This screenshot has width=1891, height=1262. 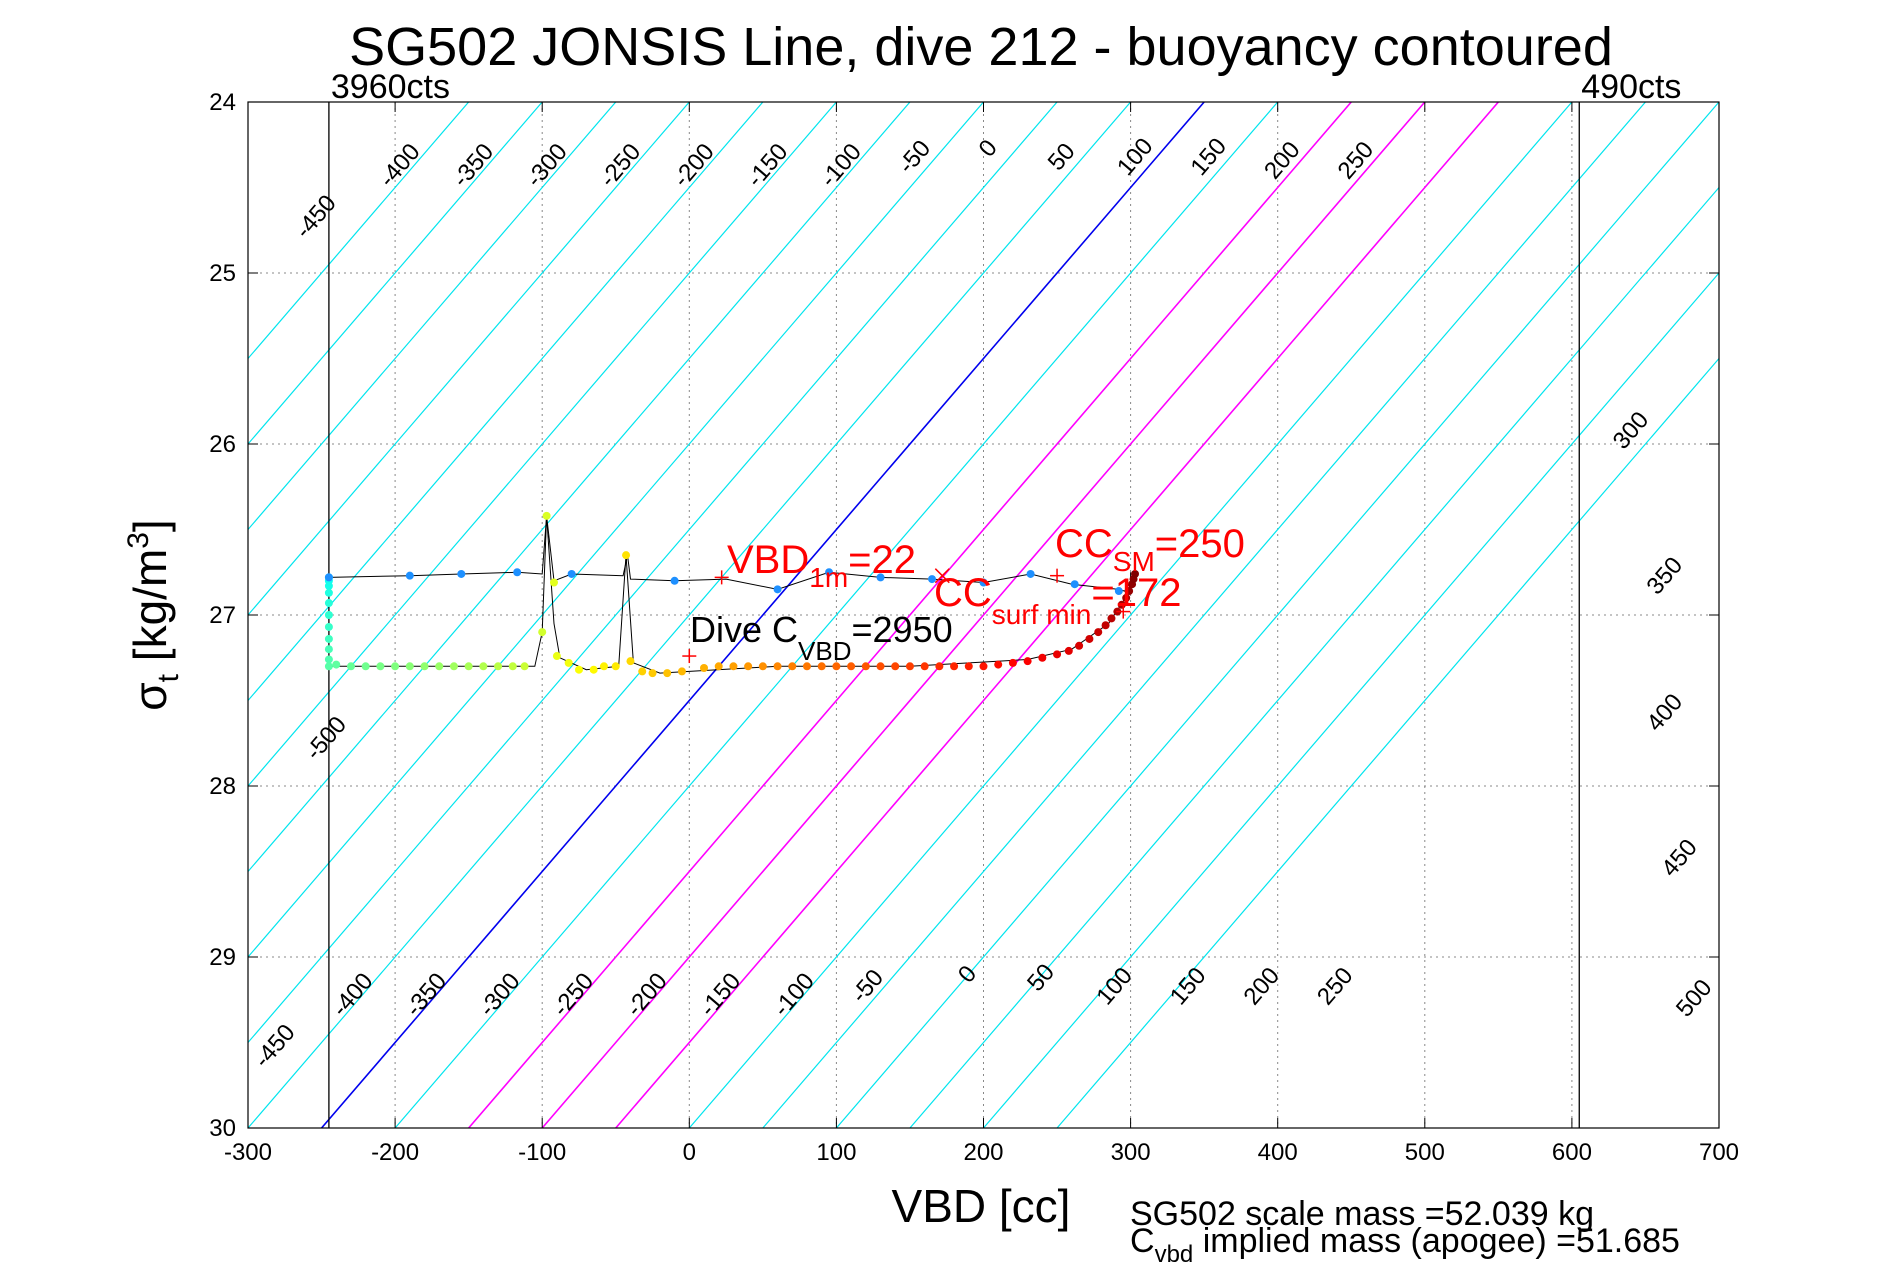 What do you see at coordinates (168, 677) in the screenshot?
I see `y-label-sub: t` at bounding box center [168, 677].